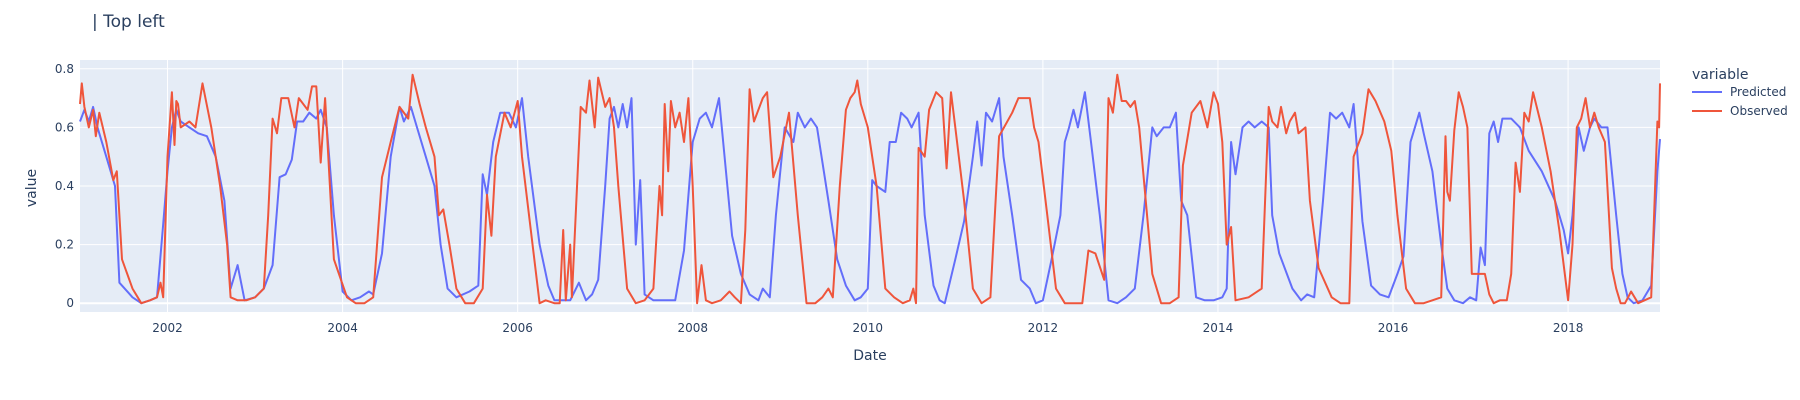 Image resolution: width=1800 pixels, height=400 pixels. What do you see at coordinates (64, 127) in the screenshot?
I see `y-tick-label: 0.6` at bounding box center [64, 127].